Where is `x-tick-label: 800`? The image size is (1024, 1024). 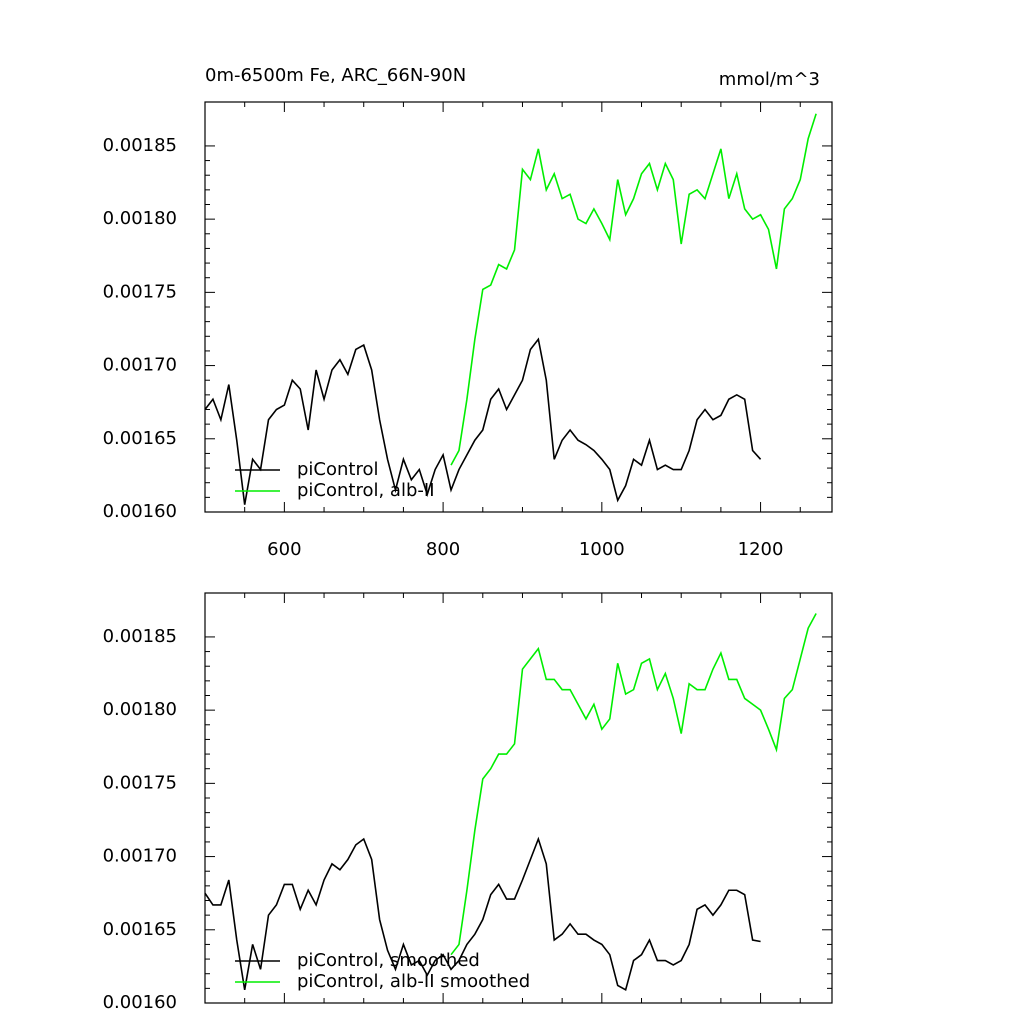
x-tick-label: 800 is located at coordinates (443, 549).